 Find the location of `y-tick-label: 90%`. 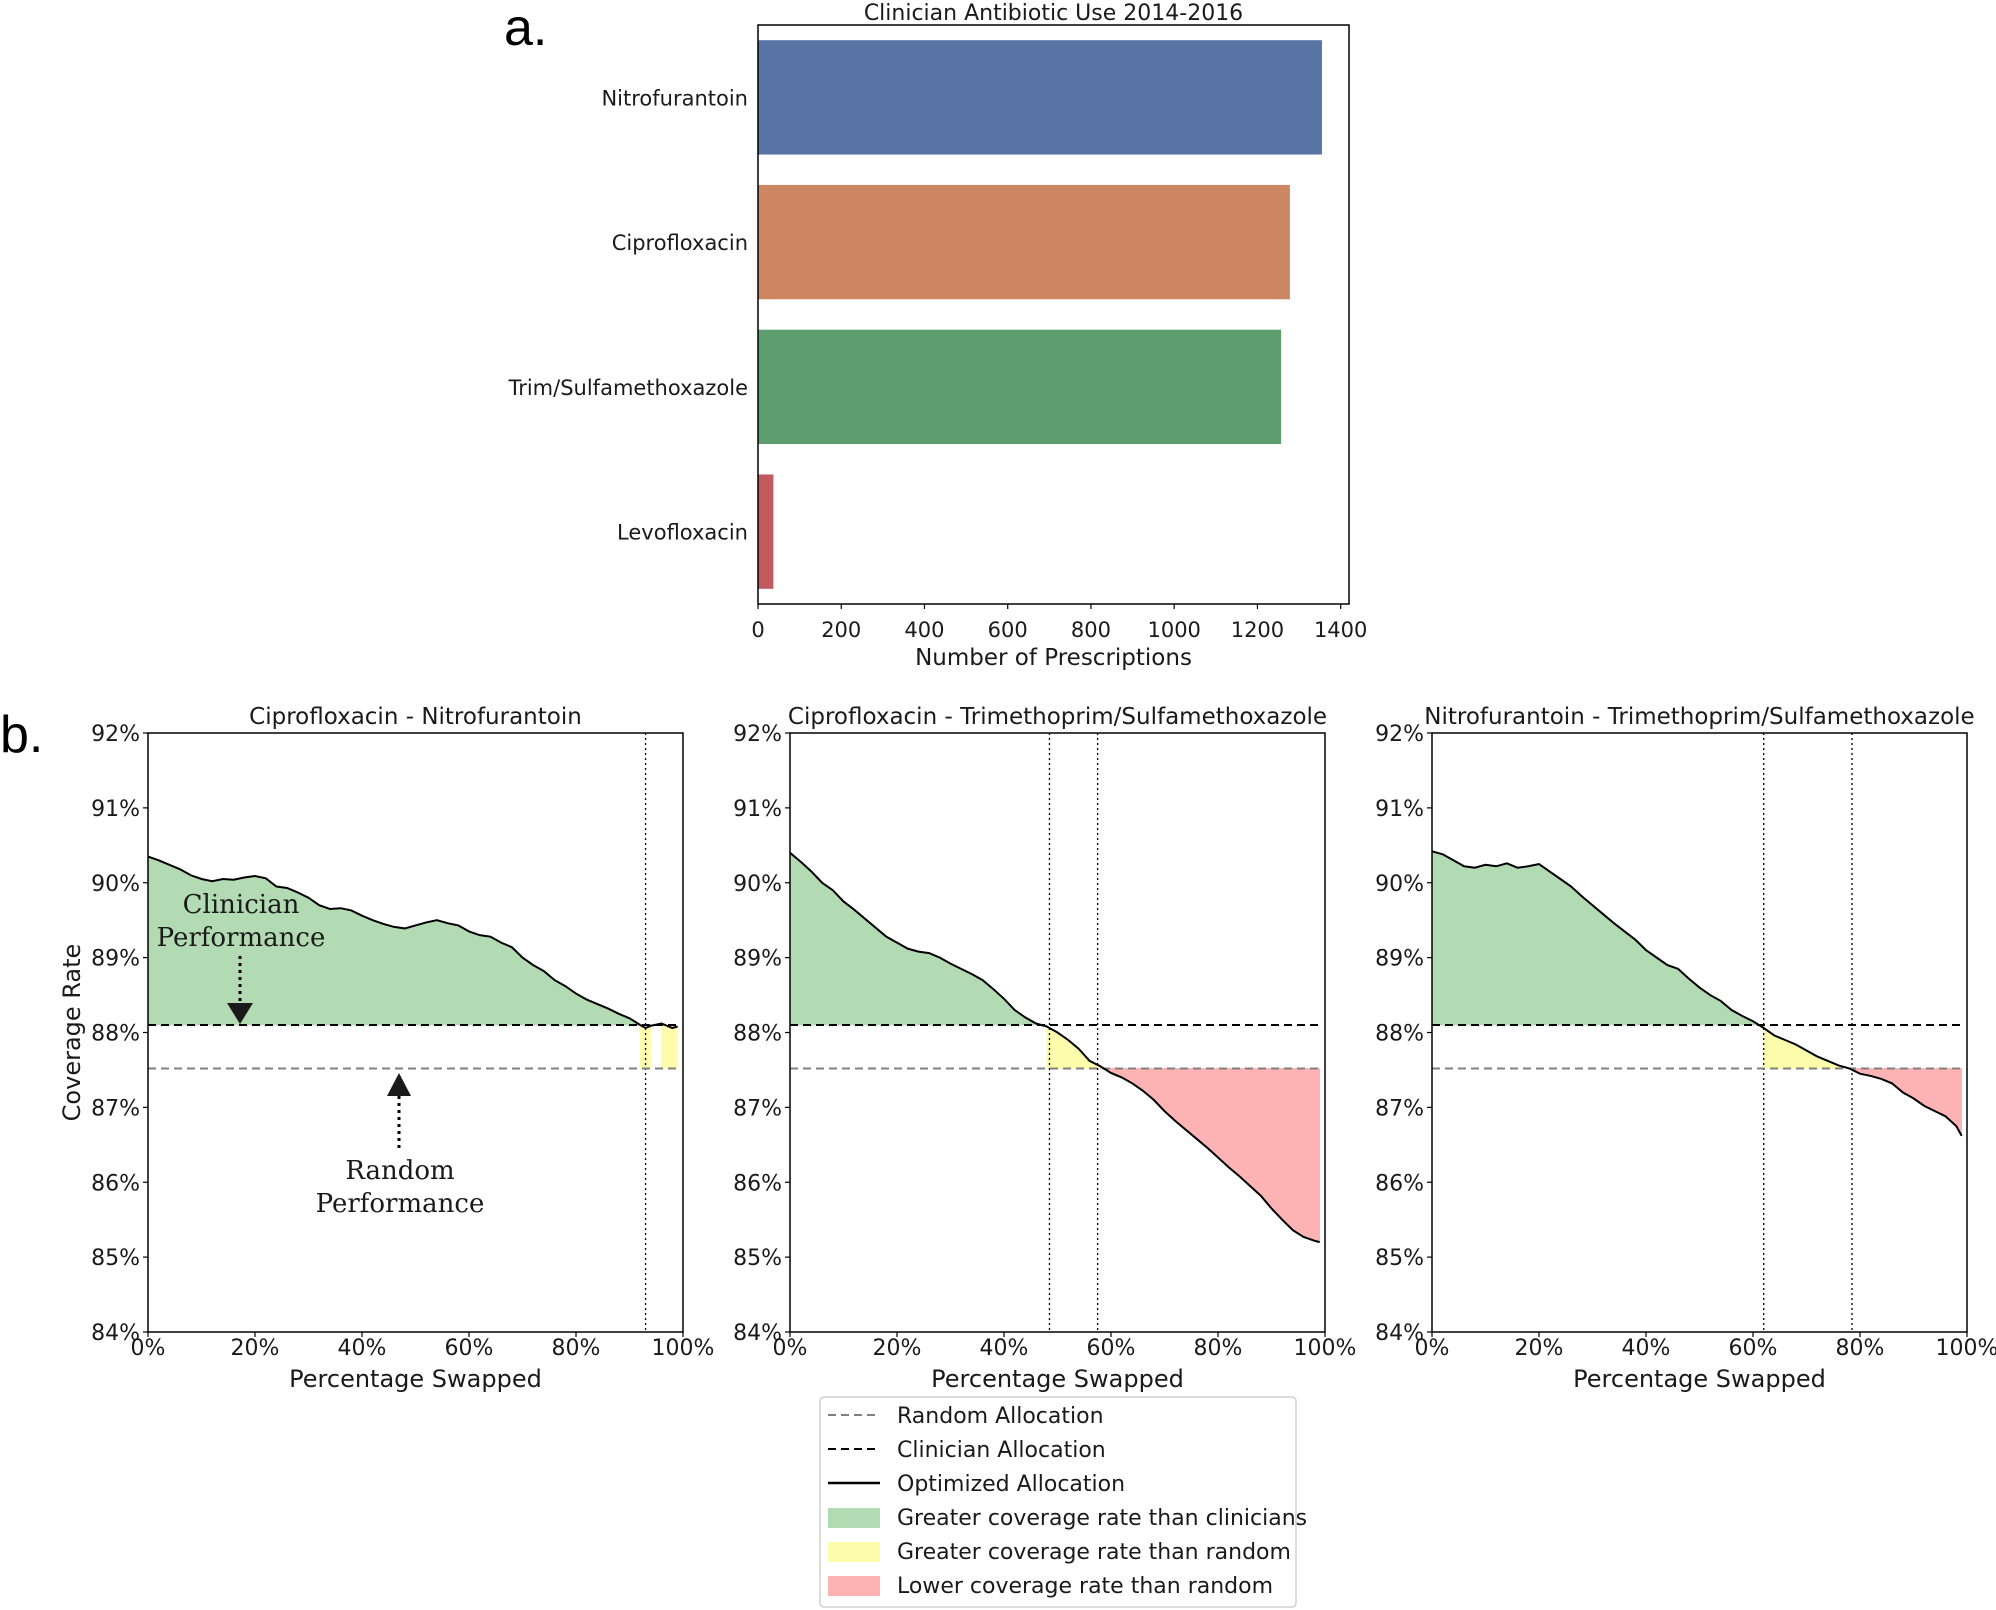

y-tick-label: 90% is located at coordinates (757, 884).